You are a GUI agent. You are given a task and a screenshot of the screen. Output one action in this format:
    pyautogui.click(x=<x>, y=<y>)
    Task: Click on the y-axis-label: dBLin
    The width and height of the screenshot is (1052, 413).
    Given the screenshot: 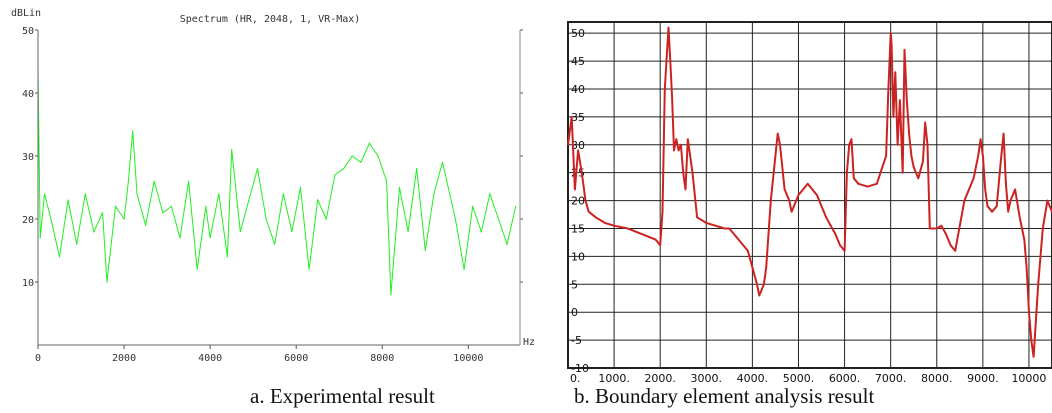 What is the action you would take?
    pyautogui.click(x=26, y=13)
    